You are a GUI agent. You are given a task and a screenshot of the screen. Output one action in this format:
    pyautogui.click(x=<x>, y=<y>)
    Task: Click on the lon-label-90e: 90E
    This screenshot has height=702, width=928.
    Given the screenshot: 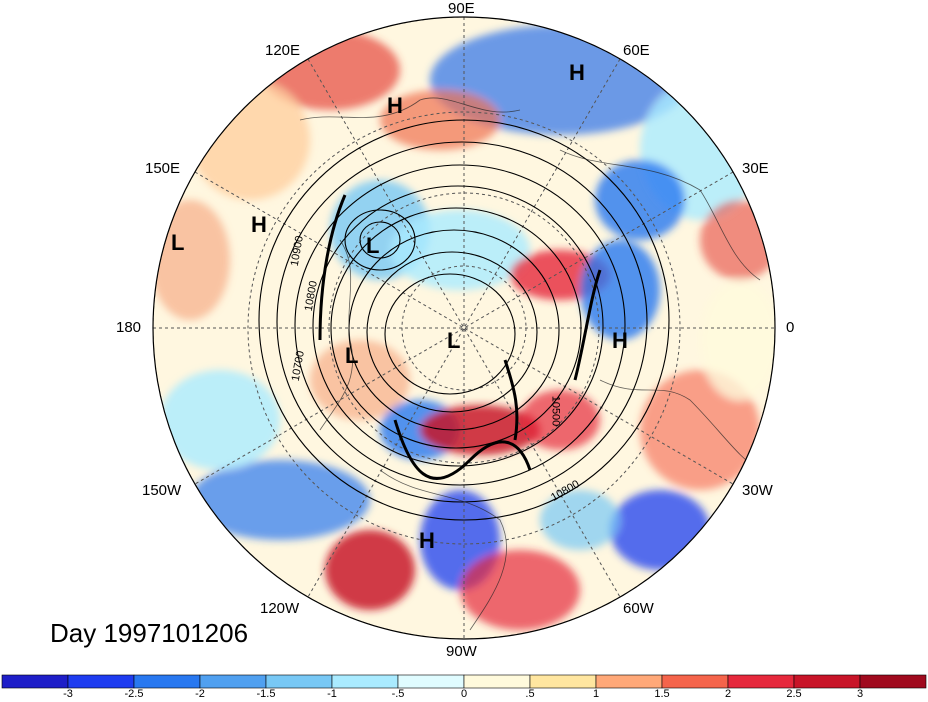 What is the action you would take?
    pyautogui.click(x=461, y=8)
    